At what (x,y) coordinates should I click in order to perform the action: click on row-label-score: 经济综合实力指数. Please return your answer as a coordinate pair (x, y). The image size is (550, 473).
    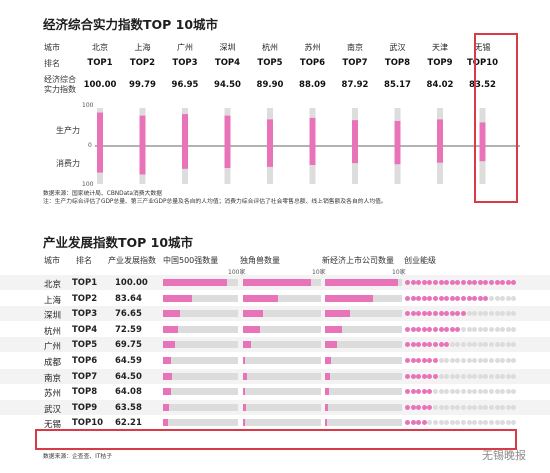
    Looking at the image, I should click on (60, 84).